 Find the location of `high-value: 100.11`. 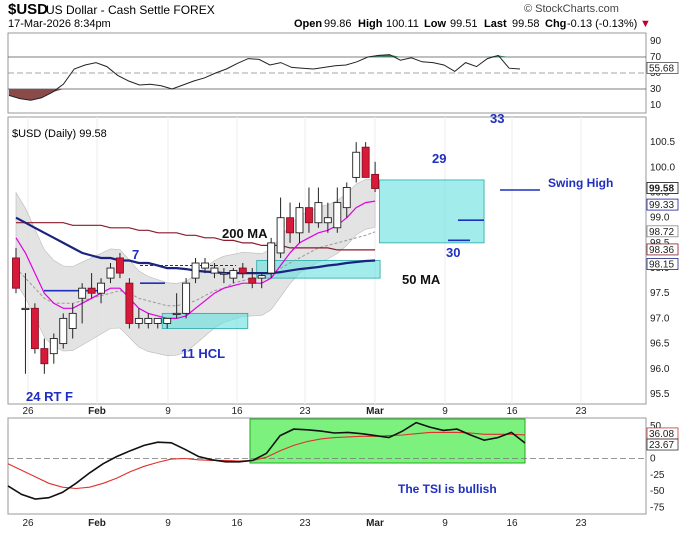

high-value: 100.11 is located at coordinates (402, 24).